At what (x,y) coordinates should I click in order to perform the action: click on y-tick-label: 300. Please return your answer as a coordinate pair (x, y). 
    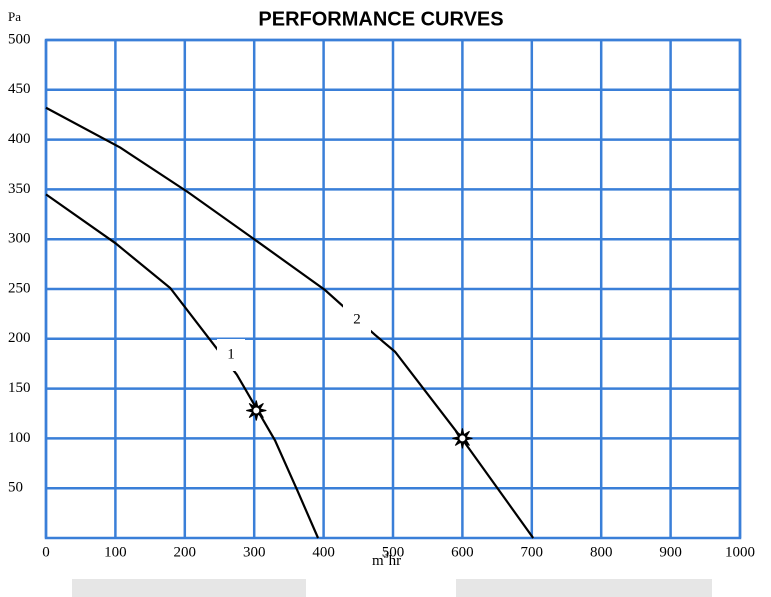
    Looking at the image, I should click on (19, 239).